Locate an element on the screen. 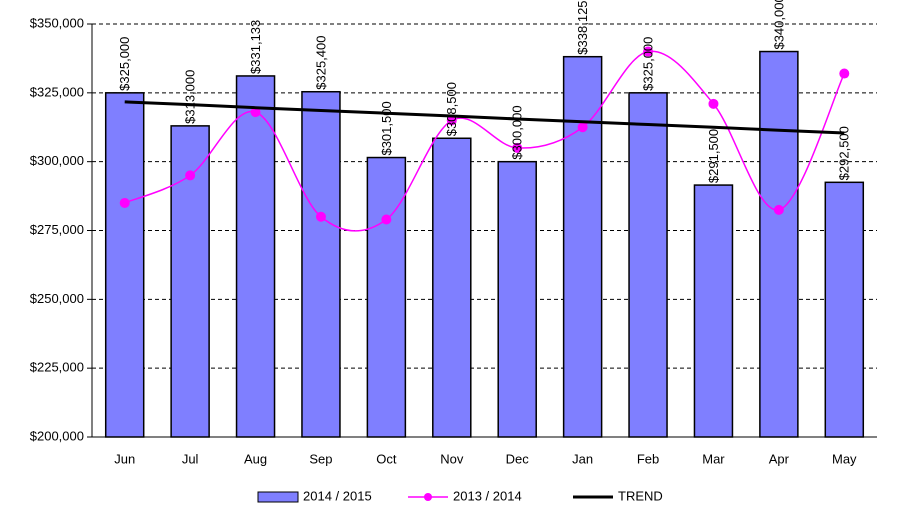 The height and width of the screenshot is (527, 898). y-tick-label: $275,000 is located at coordinates (57, 229).